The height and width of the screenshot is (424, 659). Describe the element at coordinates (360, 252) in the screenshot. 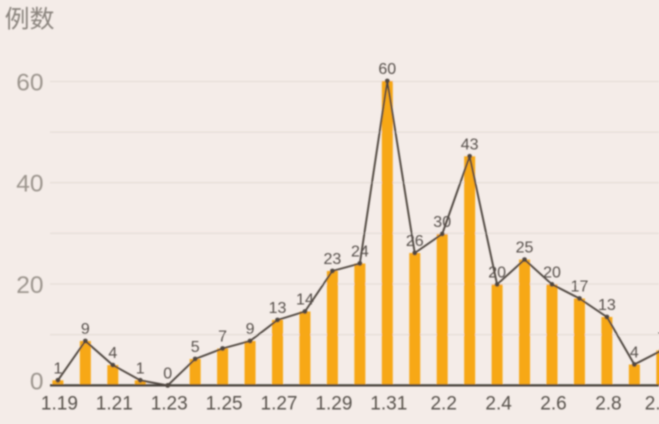

I see `svg-text: 24` at that location.